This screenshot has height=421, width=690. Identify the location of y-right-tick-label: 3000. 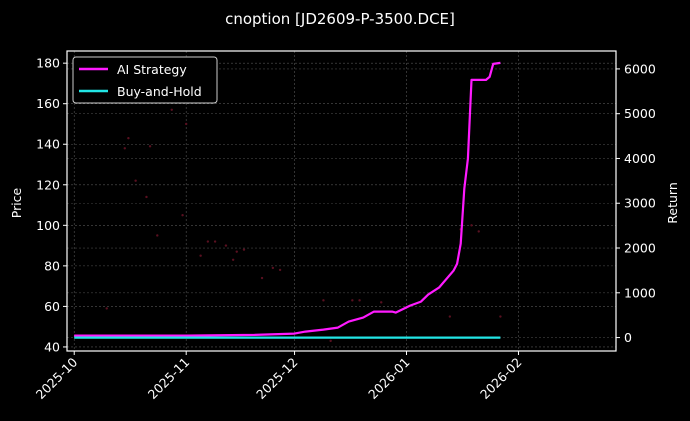
(640, 203).